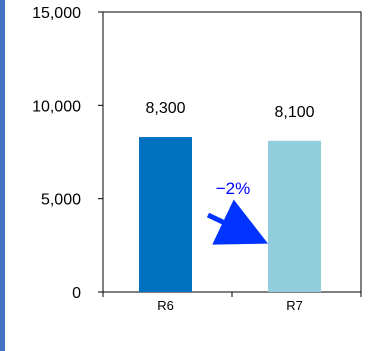 The height and width of the screenshot is (351, 371). I want to click on y-tick-label: 0, so click(76, 293).